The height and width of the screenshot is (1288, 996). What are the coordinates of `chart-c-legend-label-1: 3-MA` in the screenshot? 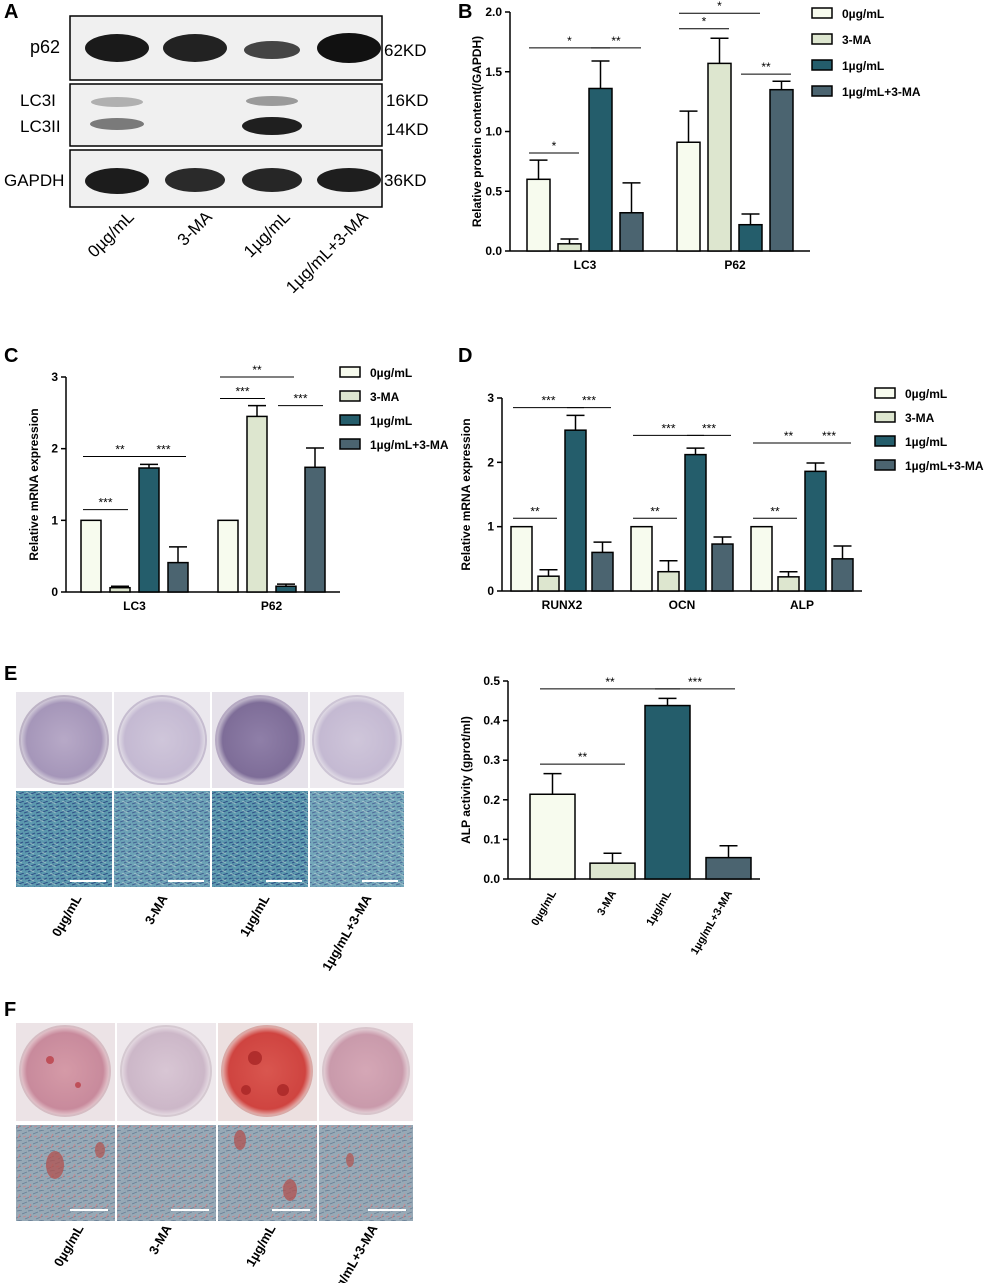 It's located at (385, 397).